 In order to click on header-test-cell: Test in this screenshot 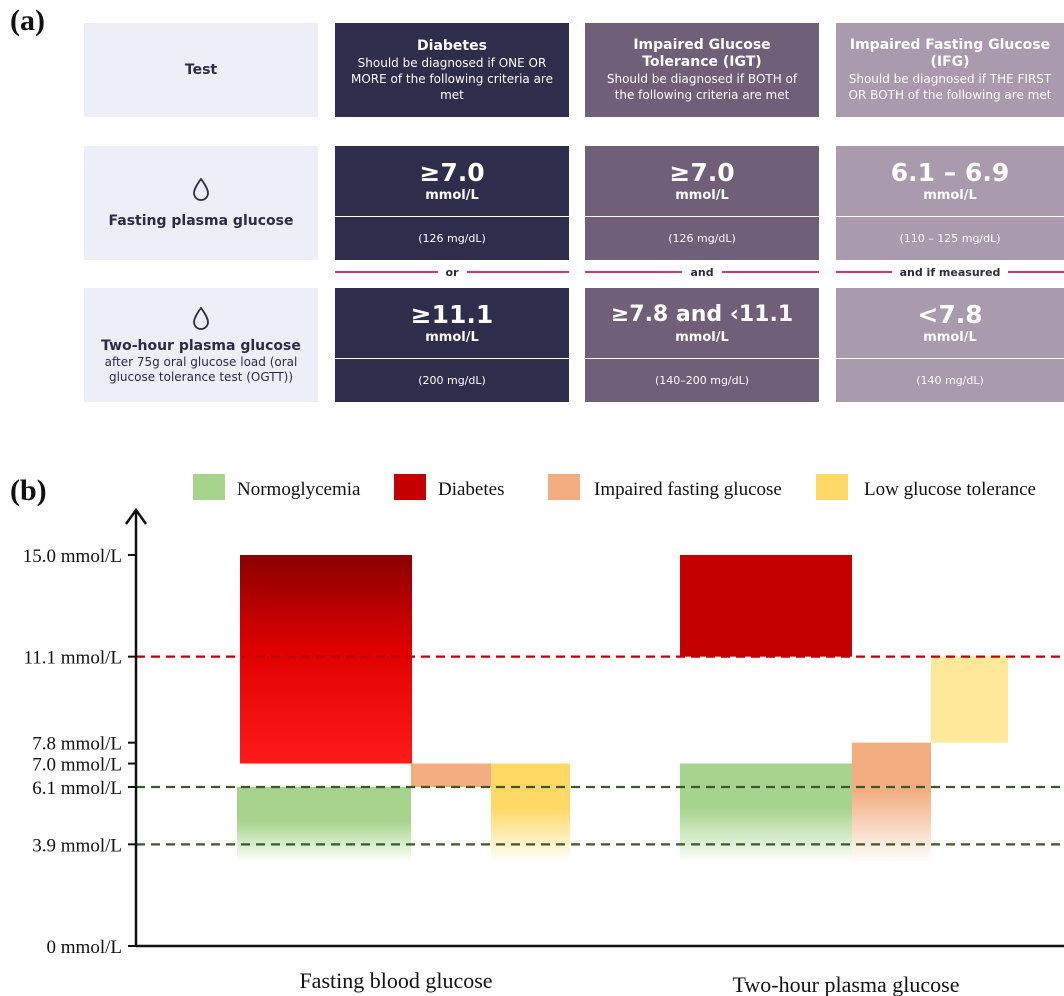, I will do `click(201, 70)`.